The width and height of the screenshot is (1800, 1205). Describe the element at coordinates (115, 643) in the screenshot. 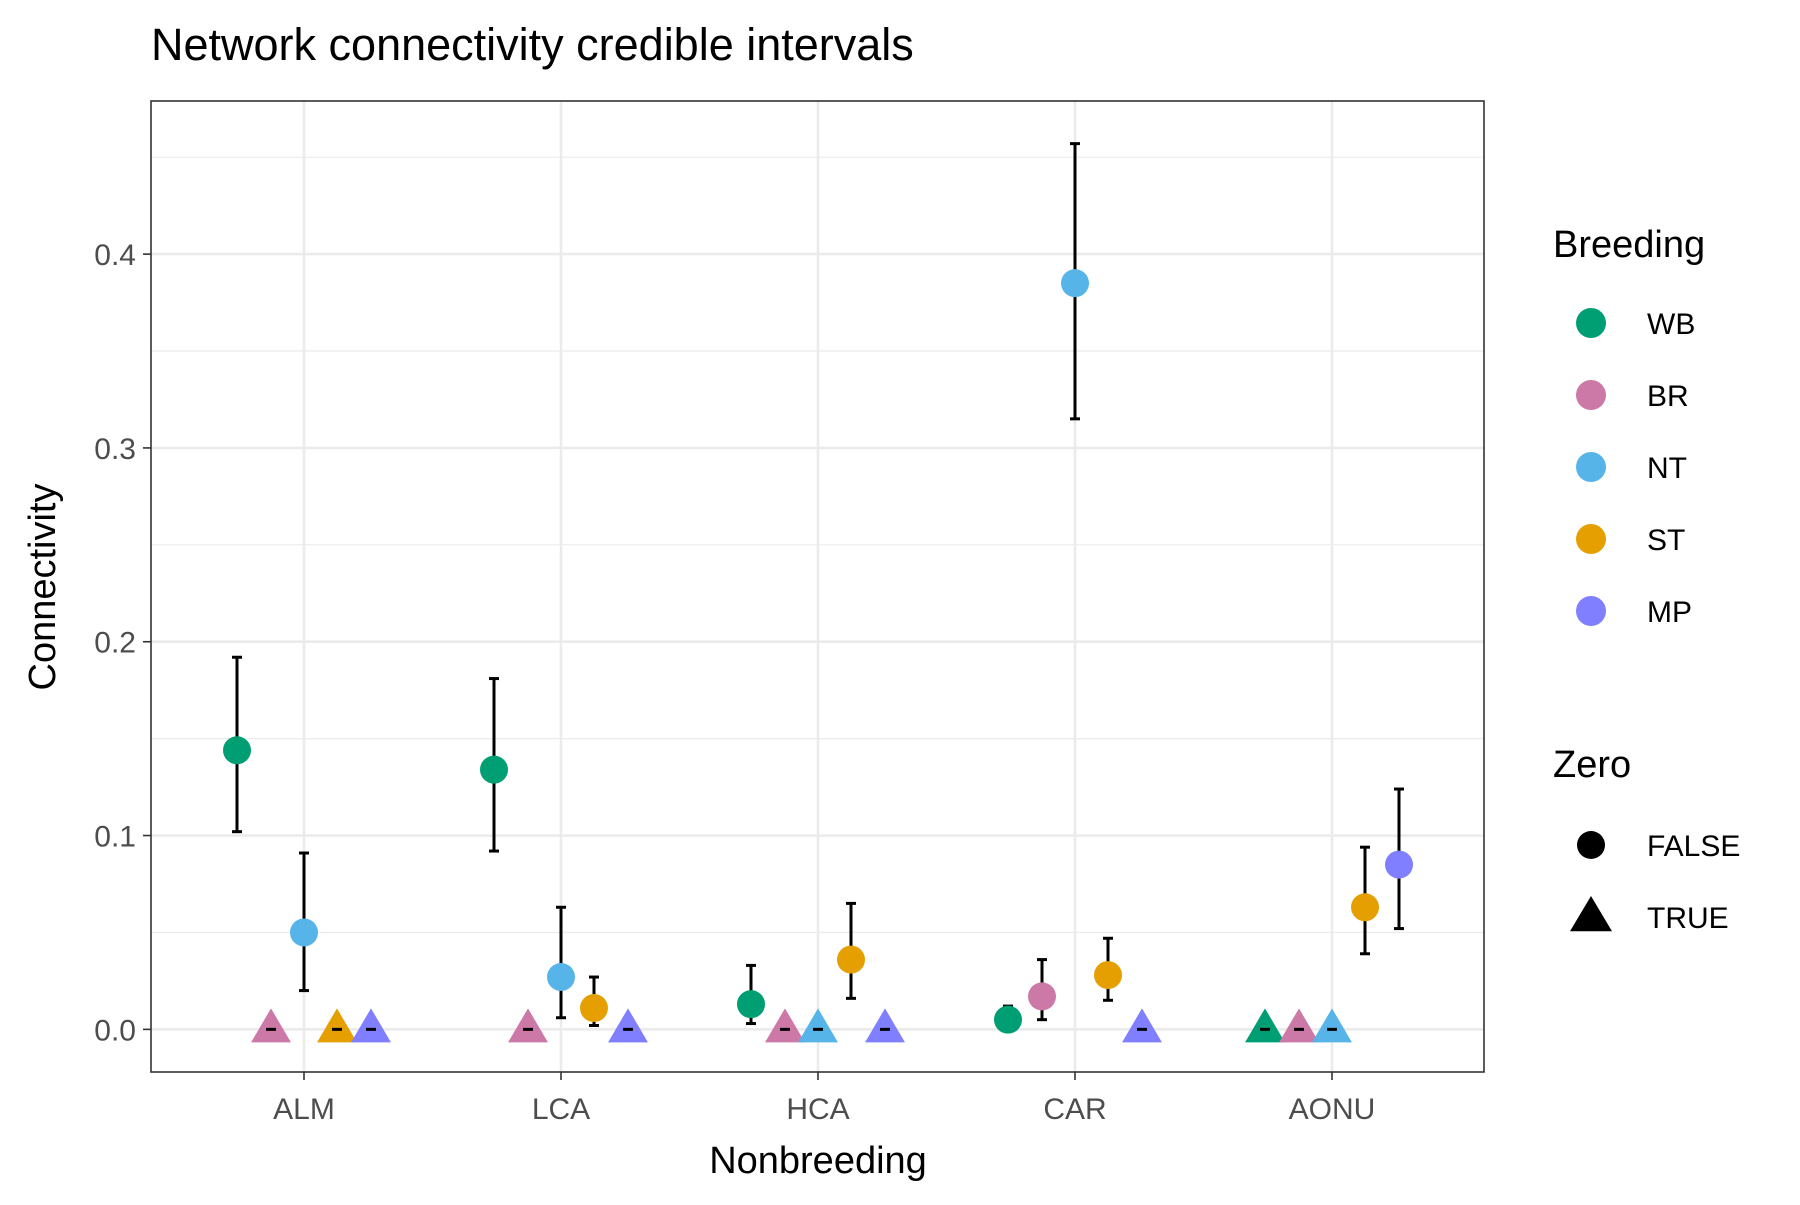

I see `y-tick-label: 0.2` at that location.